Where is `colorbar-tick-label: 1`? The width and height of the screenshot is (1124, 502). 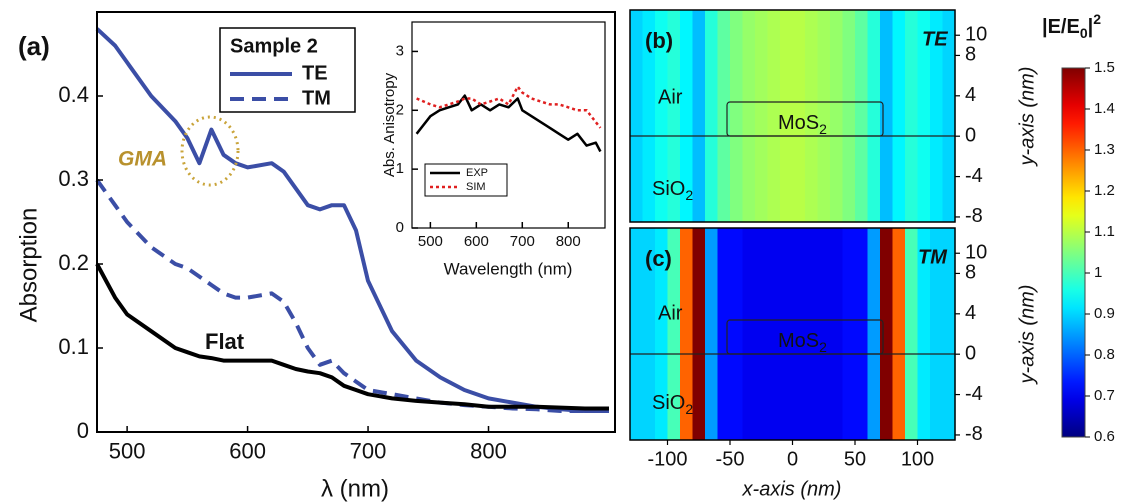
colorbar-tick-label: 1 is located at coordinates (1098, 272).